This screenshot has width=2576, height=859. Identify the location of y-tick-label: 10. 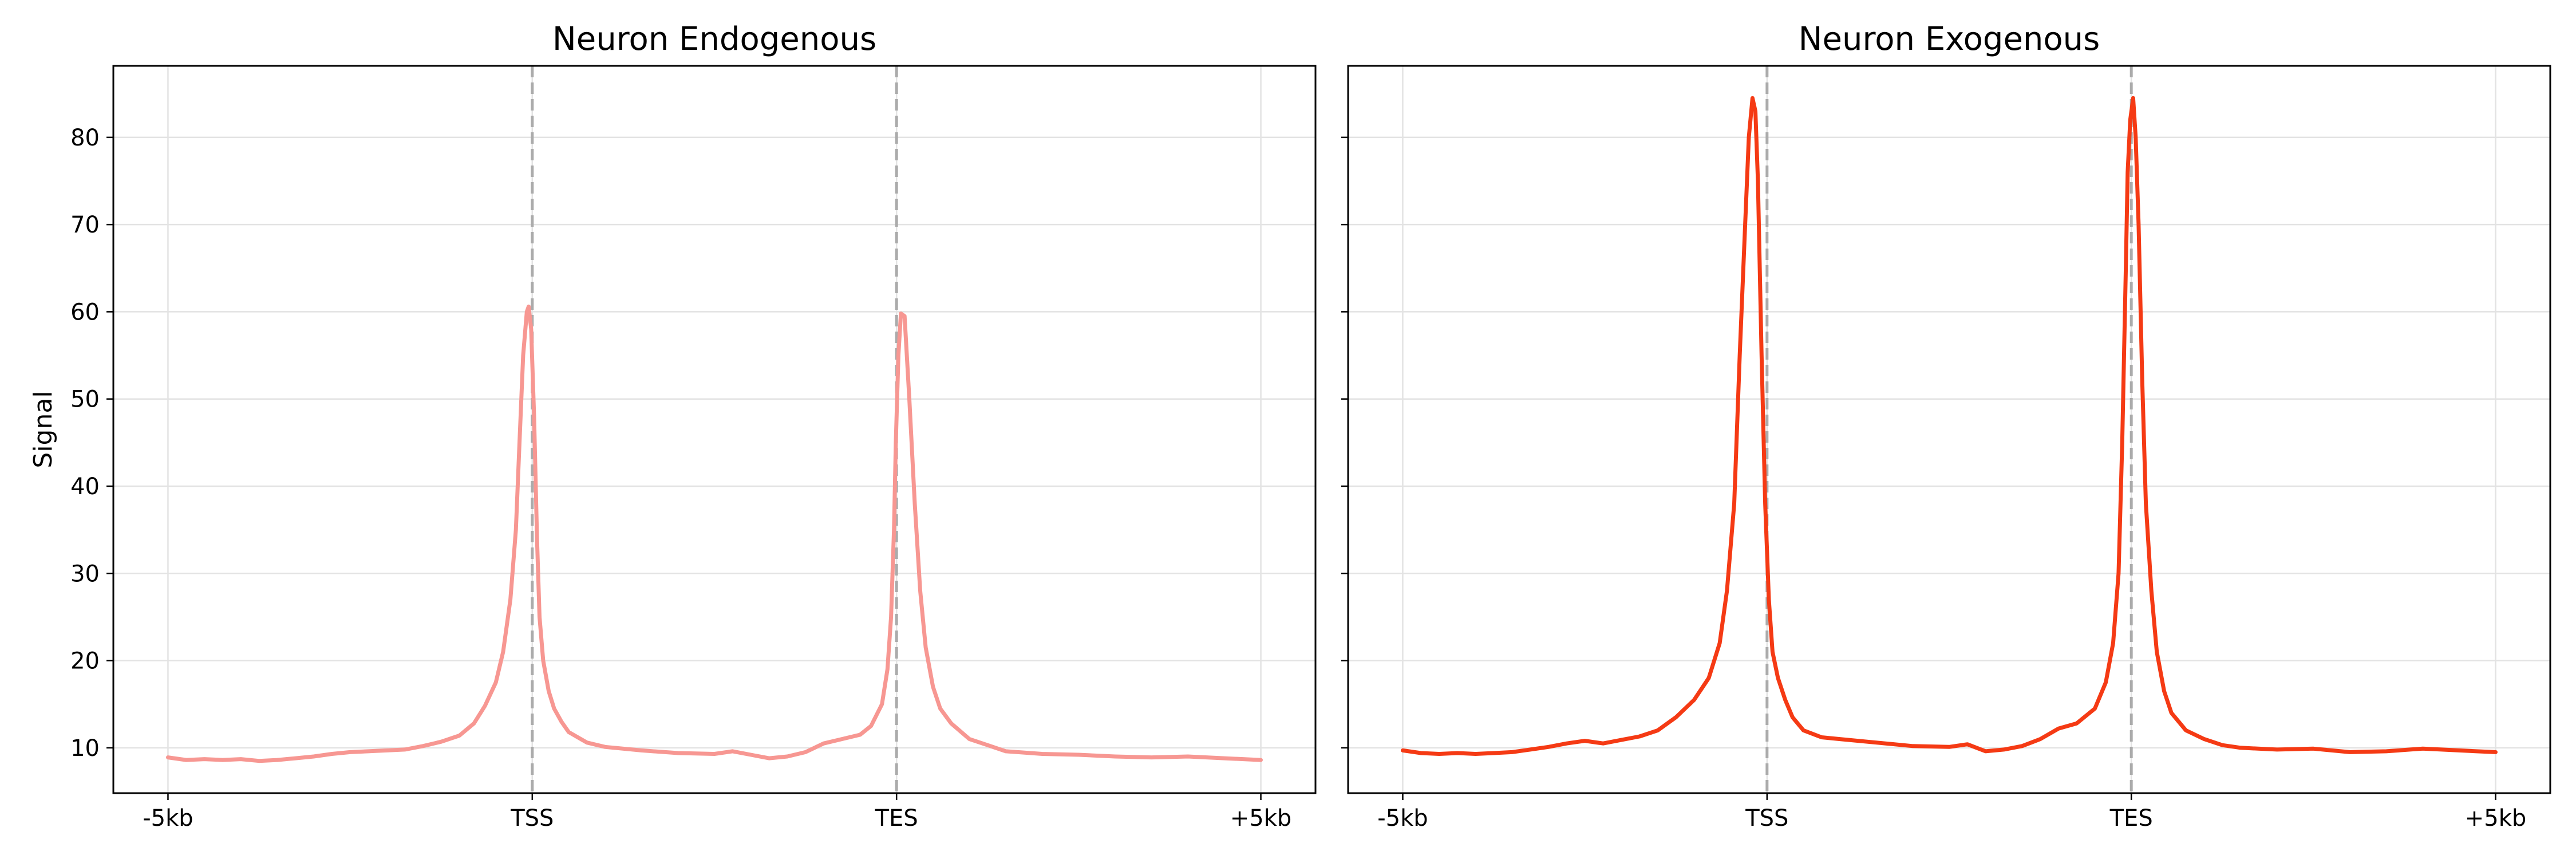
(85, 749).